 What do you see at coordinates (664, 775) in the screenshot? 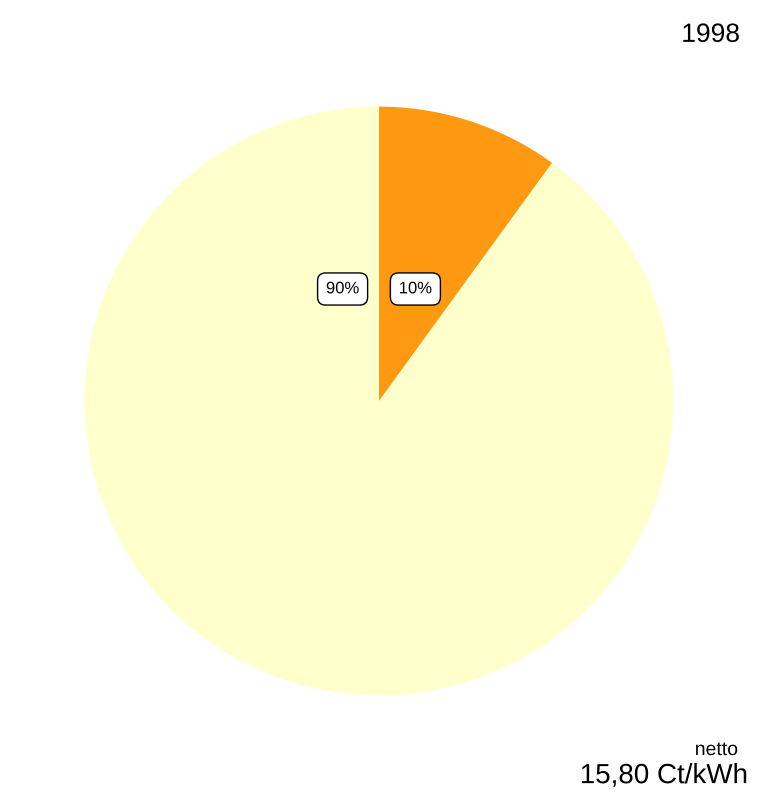
I see `text: 15,80 Ct/kWh` at bounding box center [664, 775].